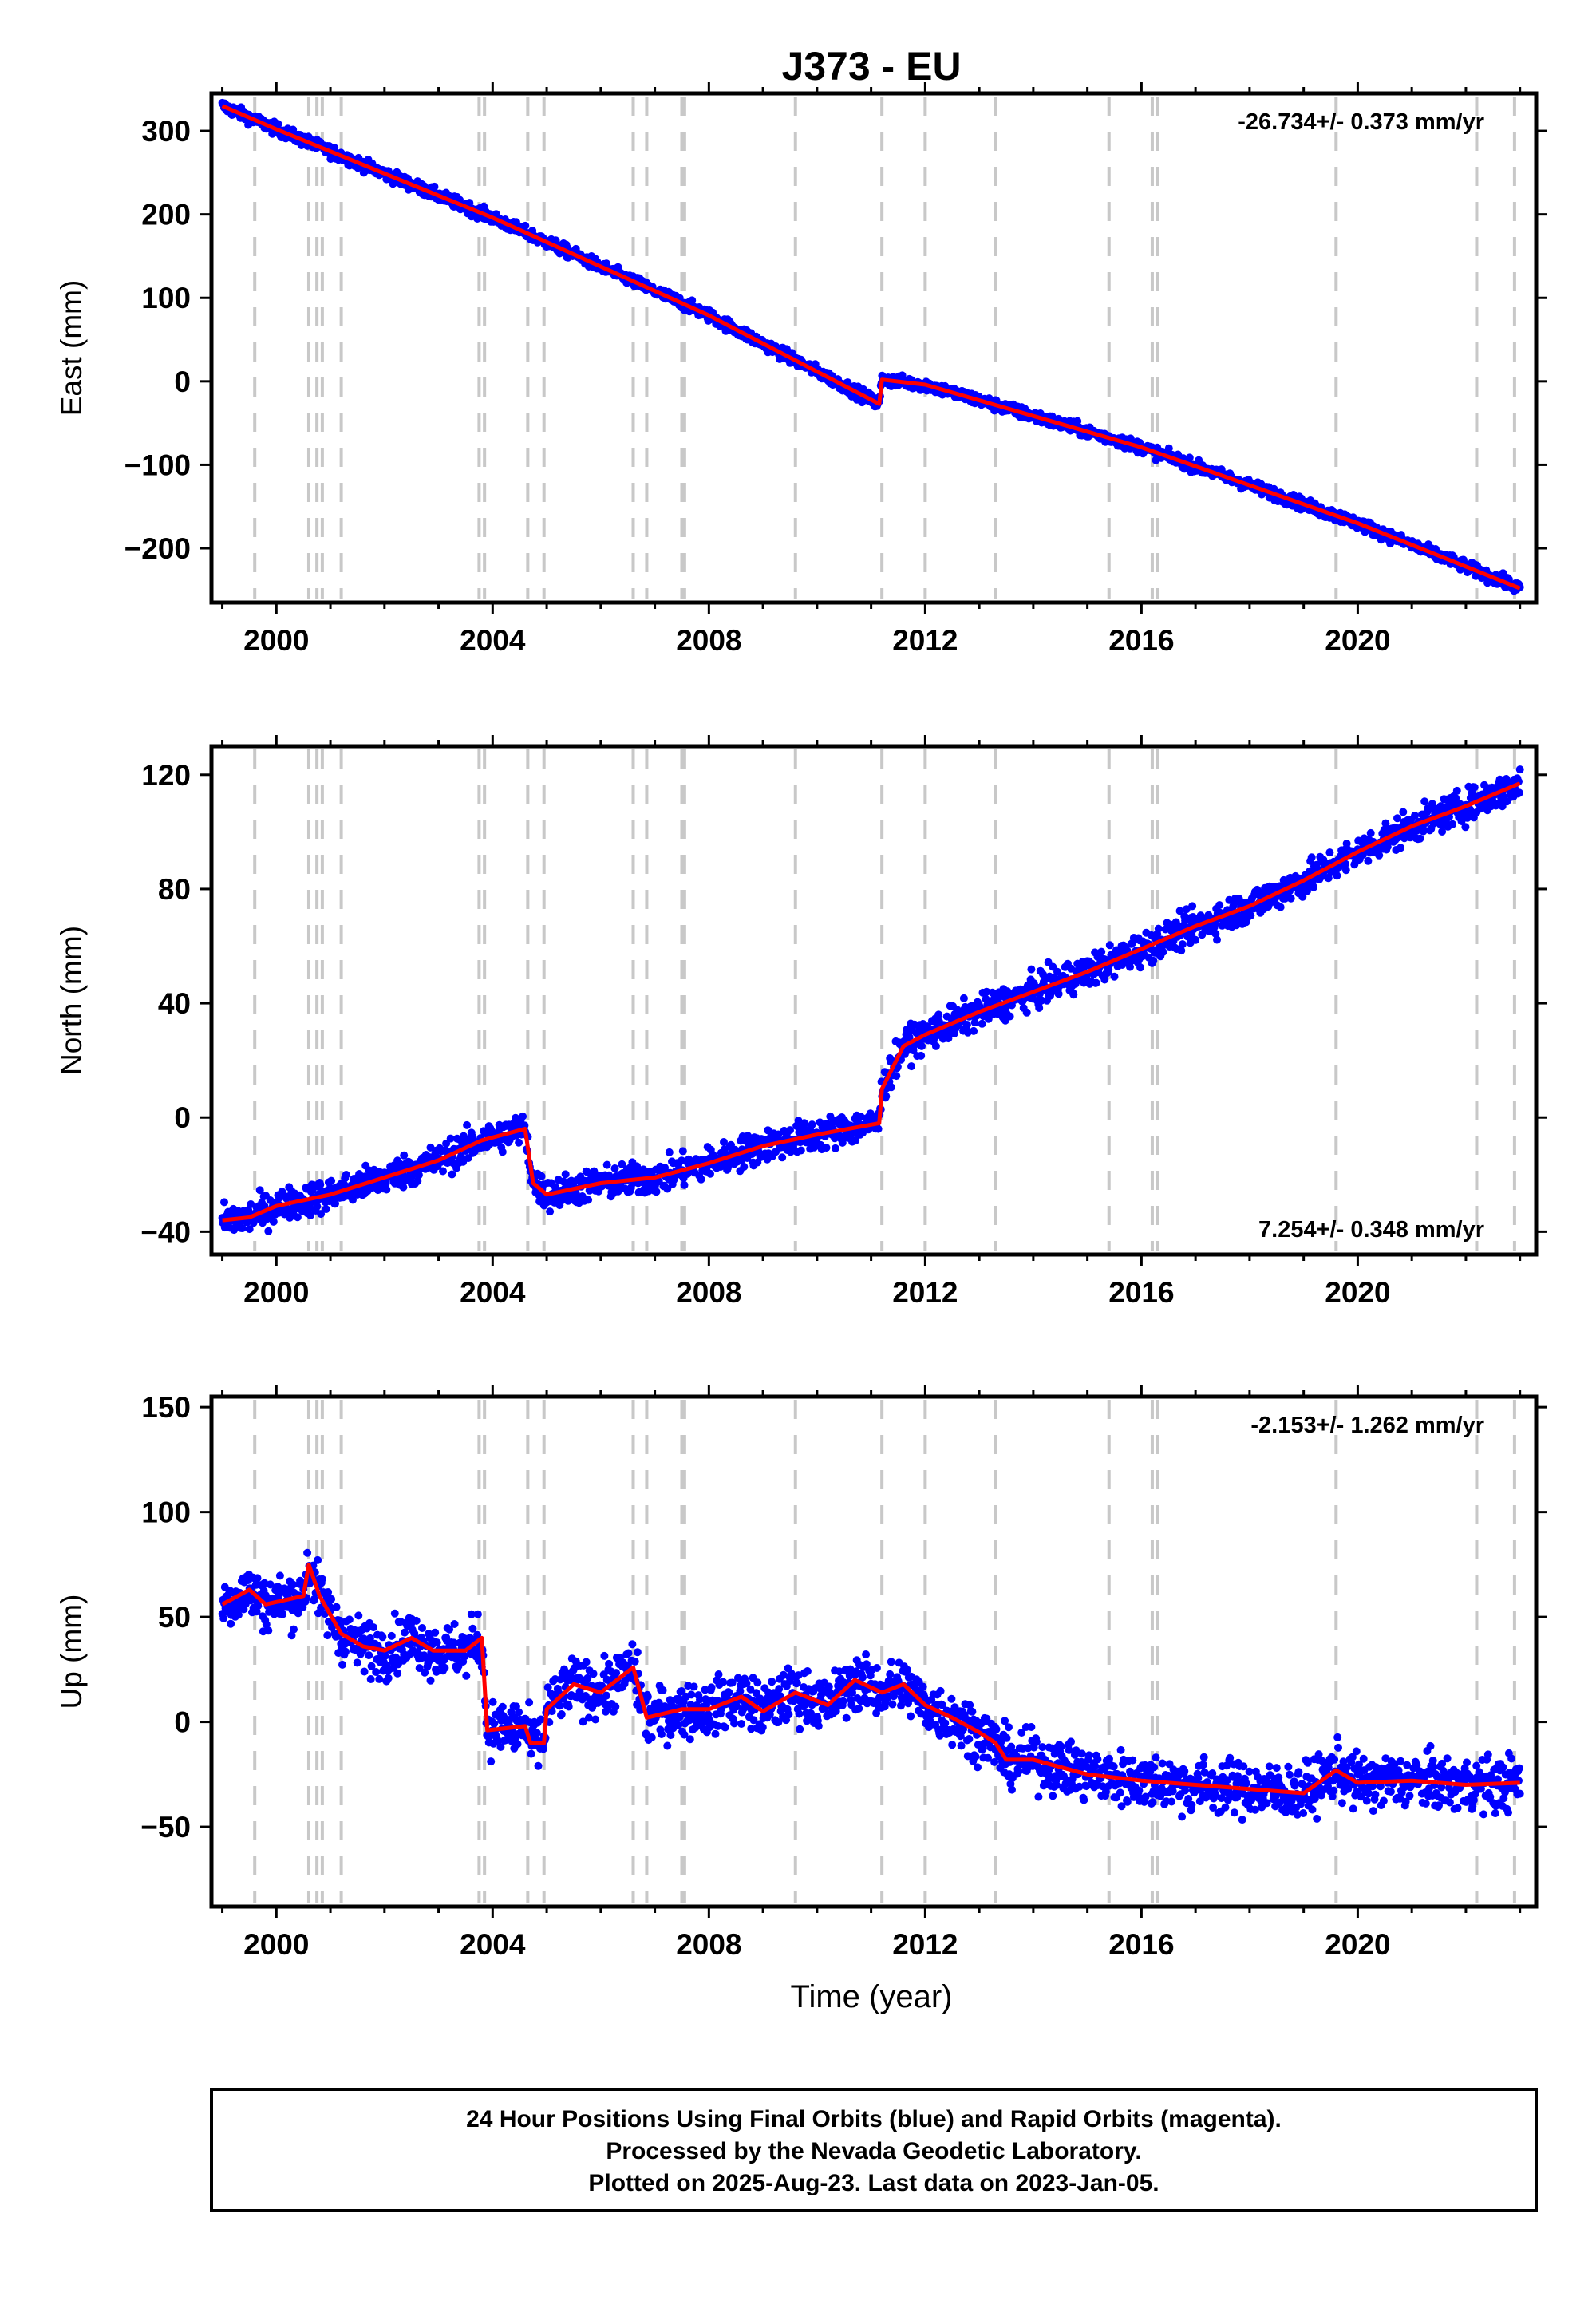 This screenshot has height=2316, width=1596. What do you see at coordinates (166, 298) in the screenshot?
I see `y-tick-label: 100` at bounding box center [166, 298].